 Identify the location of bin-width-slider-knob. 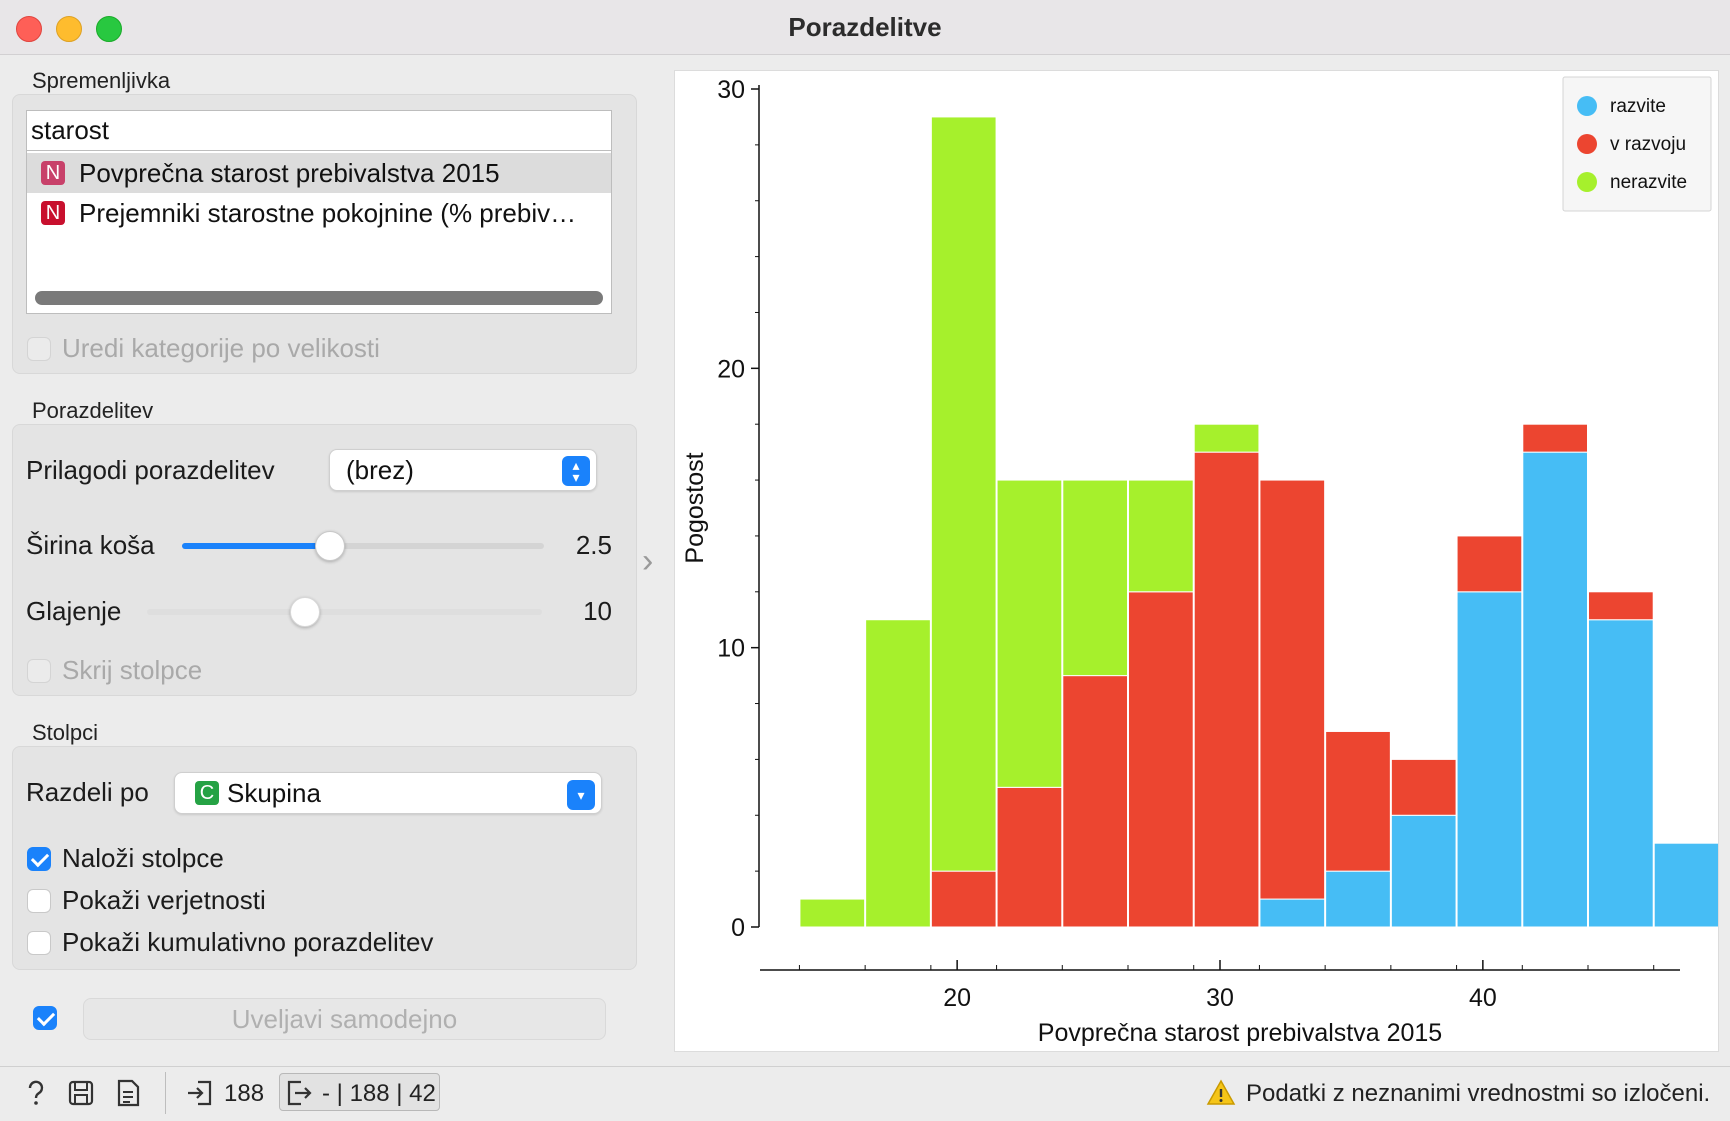
(330, 546).